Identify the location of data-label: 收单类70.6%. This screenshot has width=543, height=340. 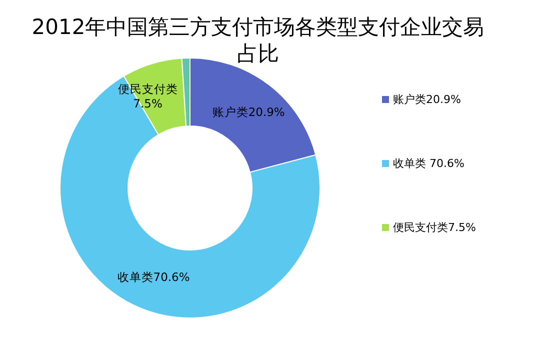
(153, 277).